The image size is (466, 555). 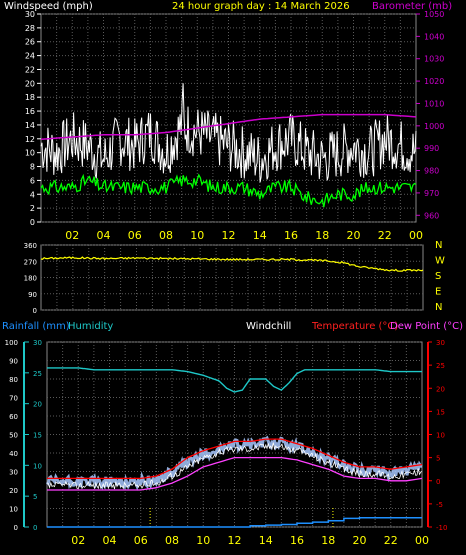 I want to click on y-tick-label: 100, so click(x=11, y=343).